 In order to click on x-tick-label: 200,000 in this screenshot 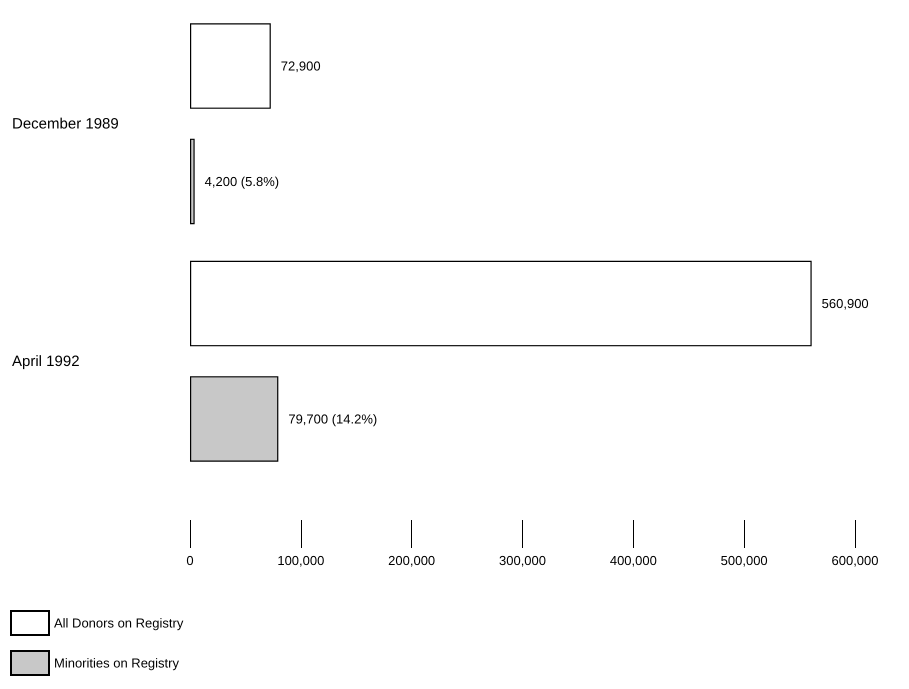, I will do `click(412, 560)`.